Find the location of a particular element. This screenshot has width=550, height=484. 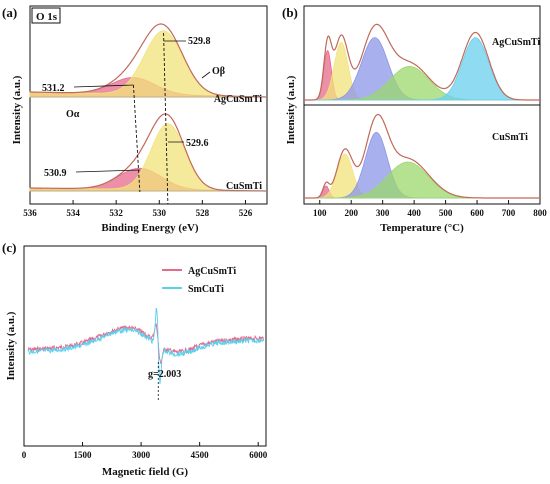

panel-b-sample-label: CuSmTi is located at coordinates (510, 137).